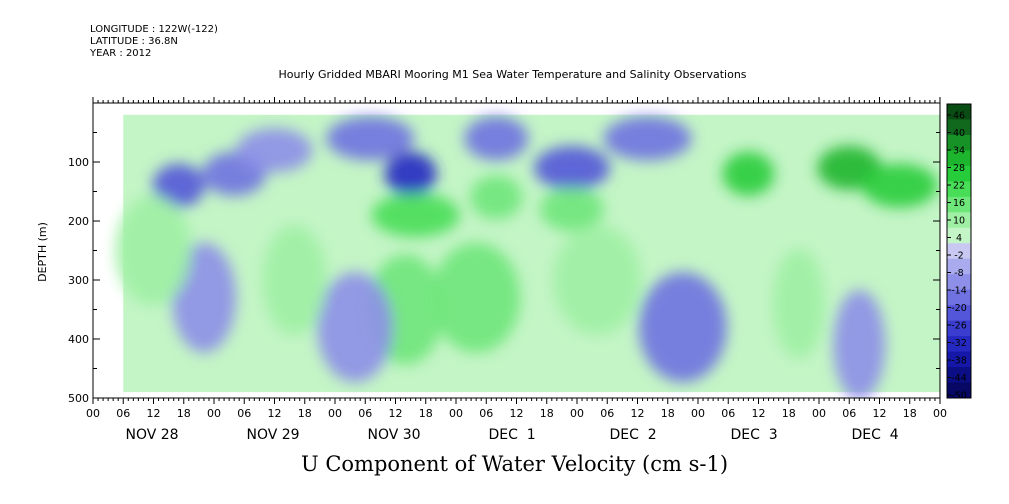 This screenshot has height=504, width=1009. I want to click on colorbar-frame, so click(959, 251).